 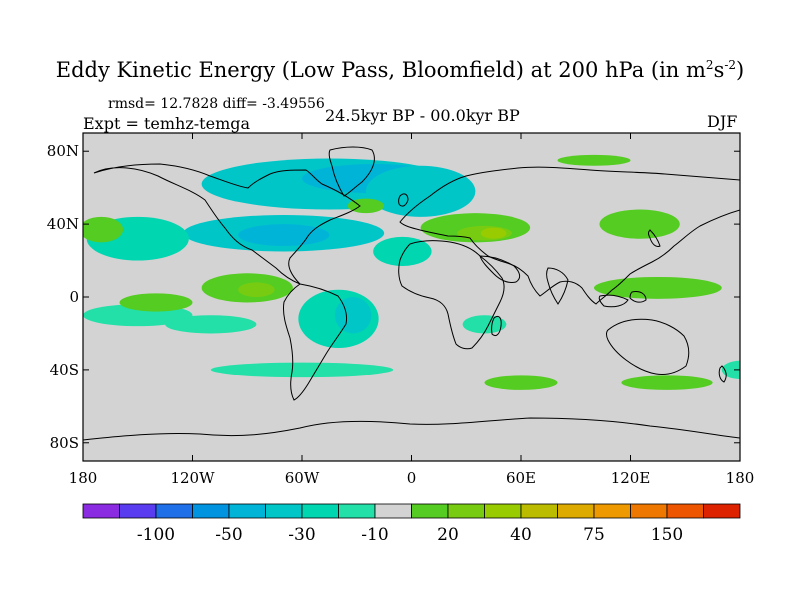 What do you see at coordinates (631, 478) in the screenshot?
I see `lon-tick-label: 120E` at bounding box center [631, 478].